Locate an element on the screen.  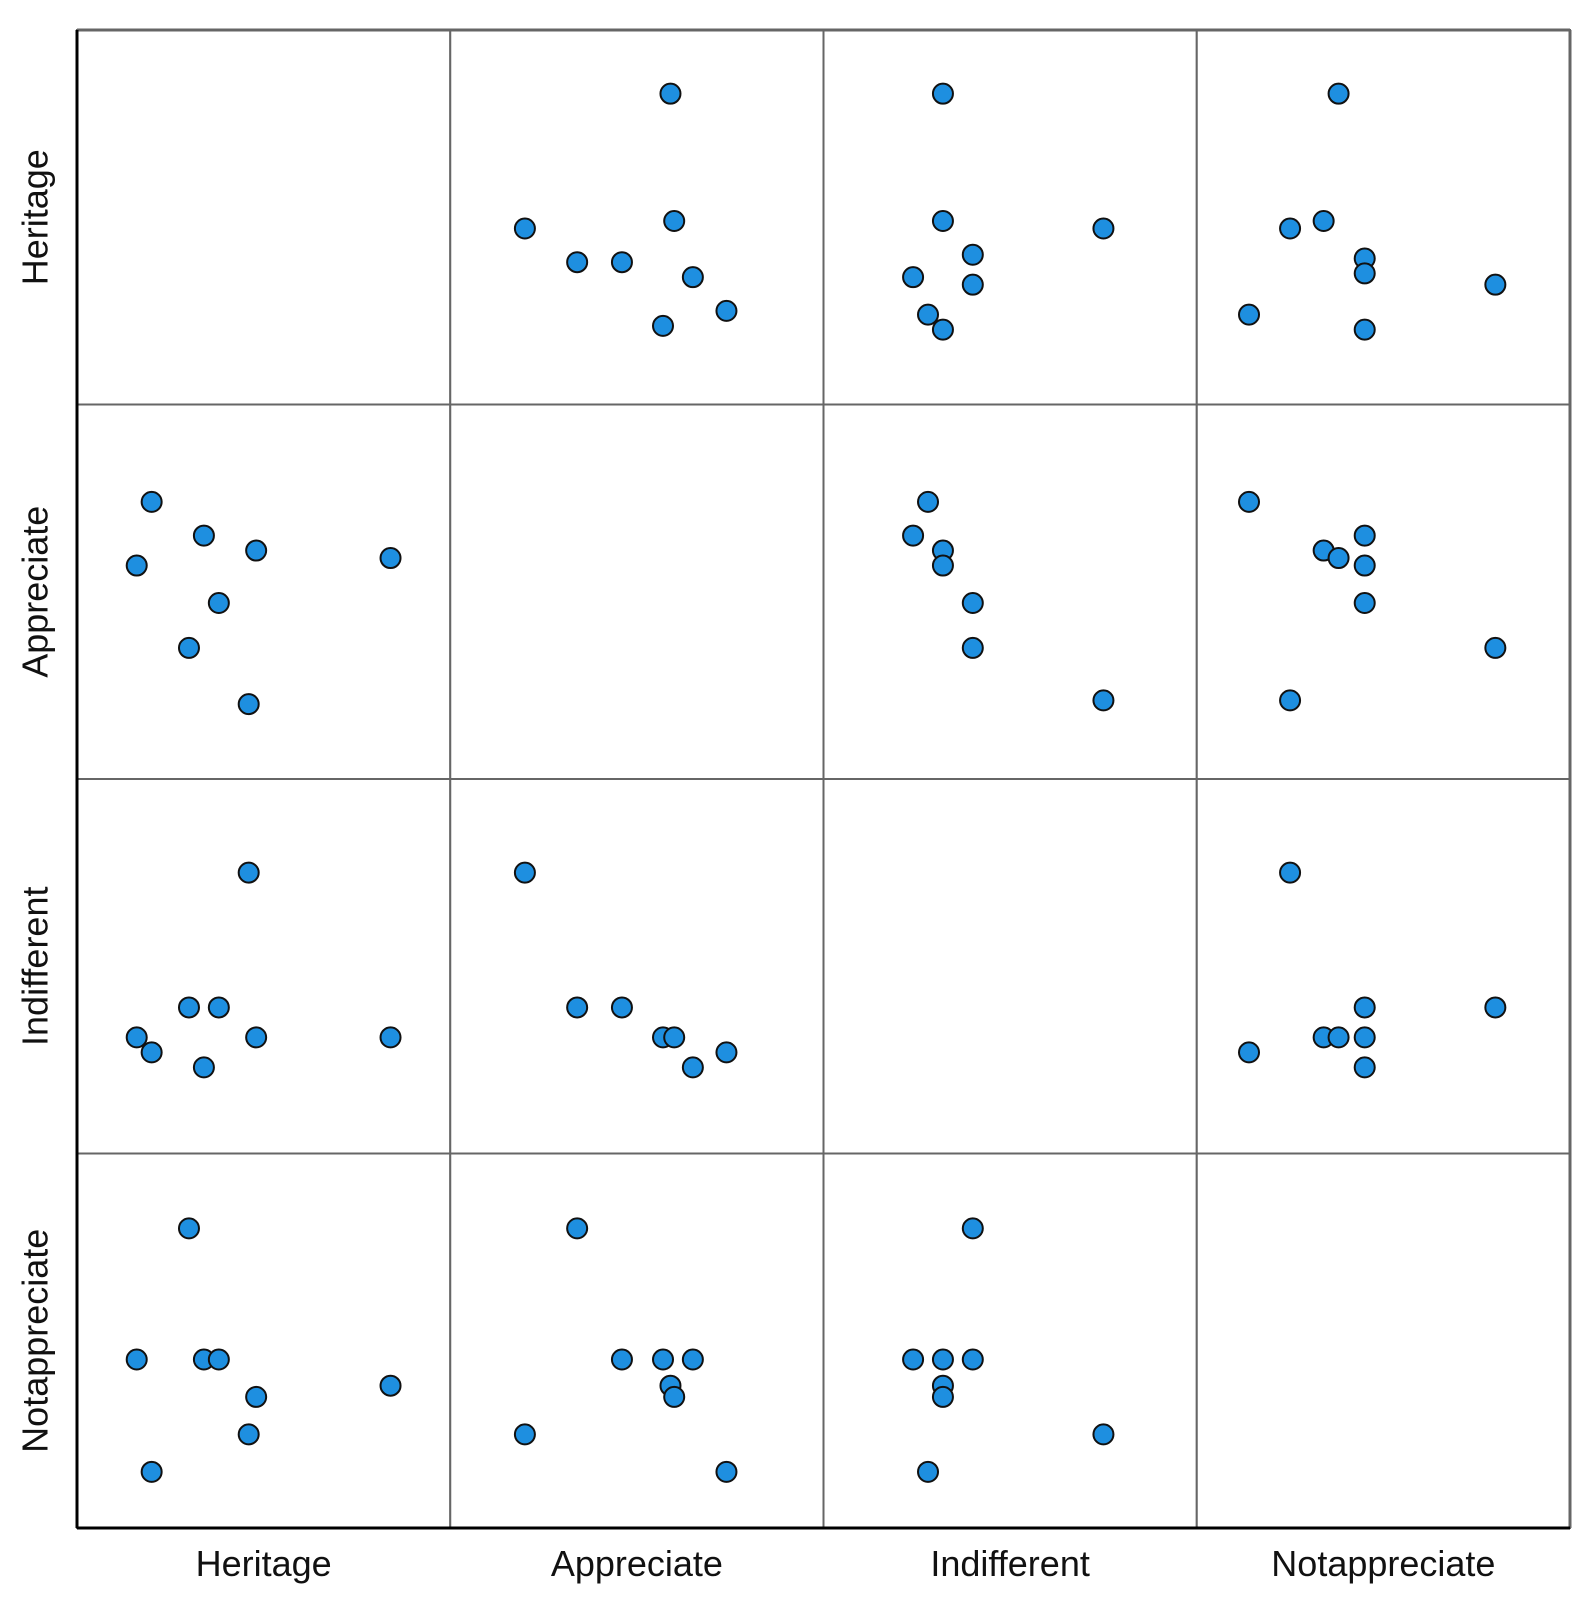
panel-appreciate-vs-notappreciate is located at coordinates (1383, 591).